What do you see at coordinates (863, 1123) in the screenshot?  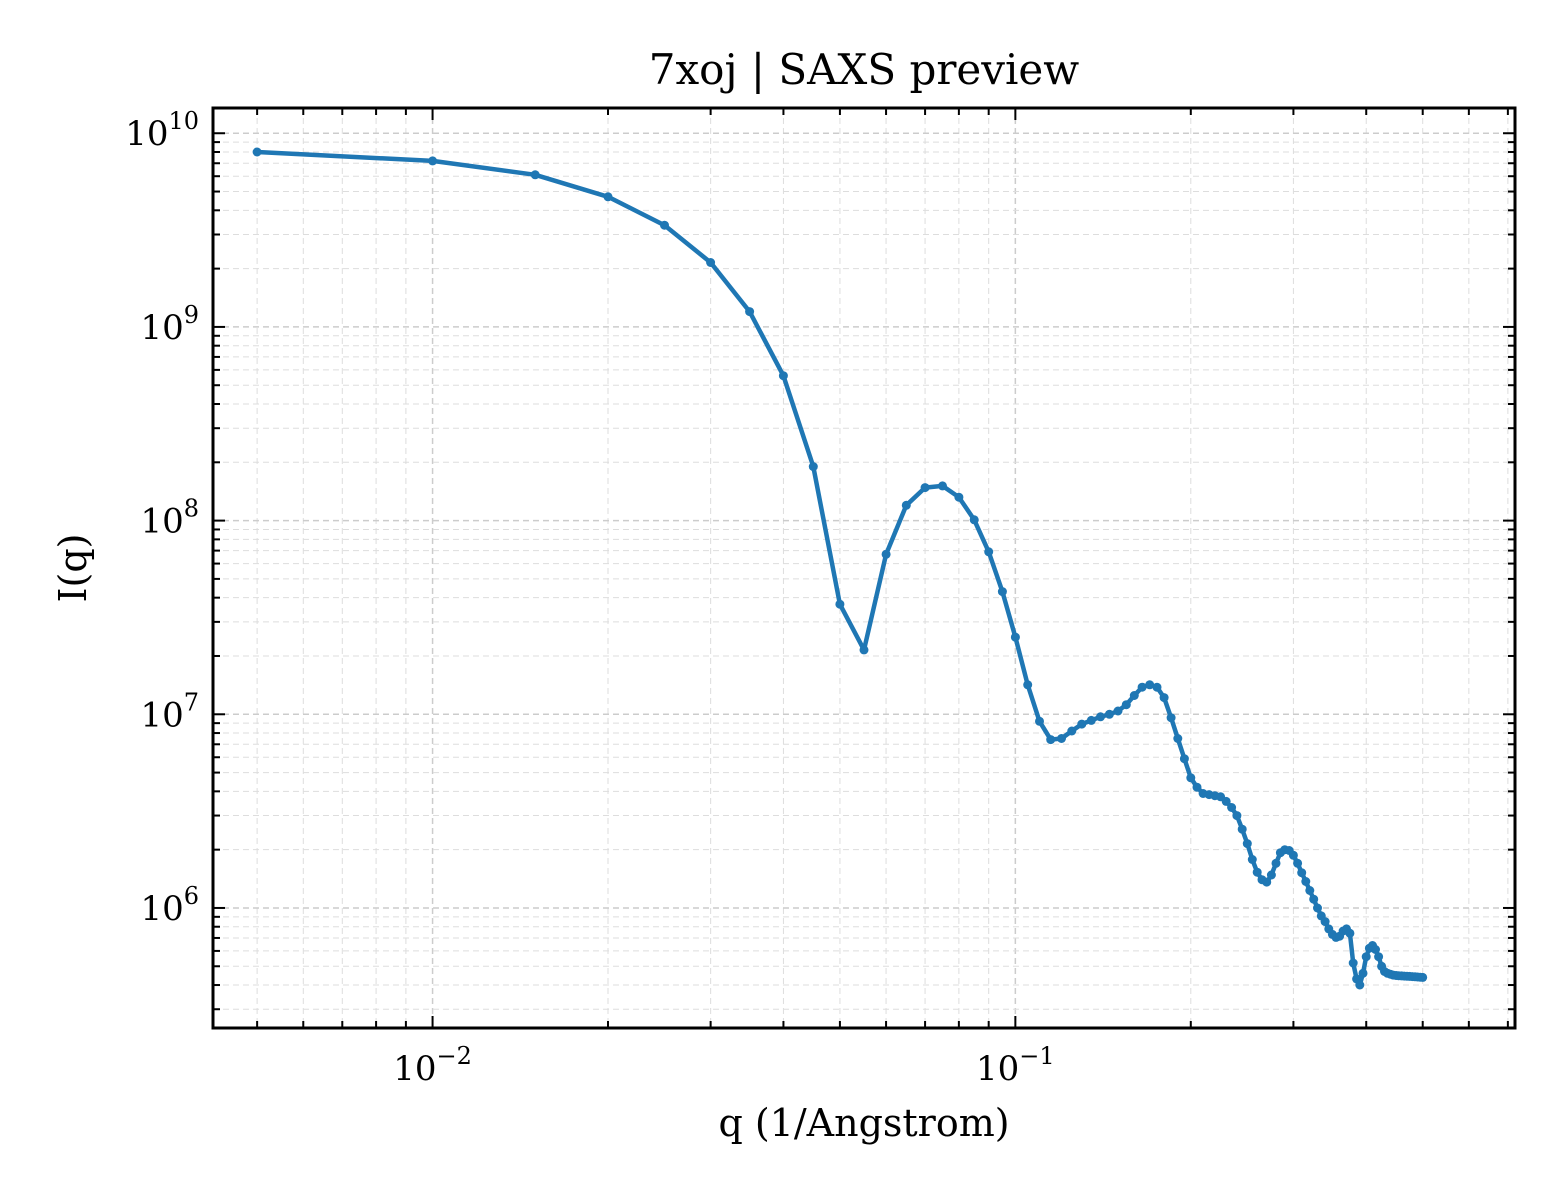 I see `x-axis-title: q (1/Angstrom)` at bounding box center [863, 1123].